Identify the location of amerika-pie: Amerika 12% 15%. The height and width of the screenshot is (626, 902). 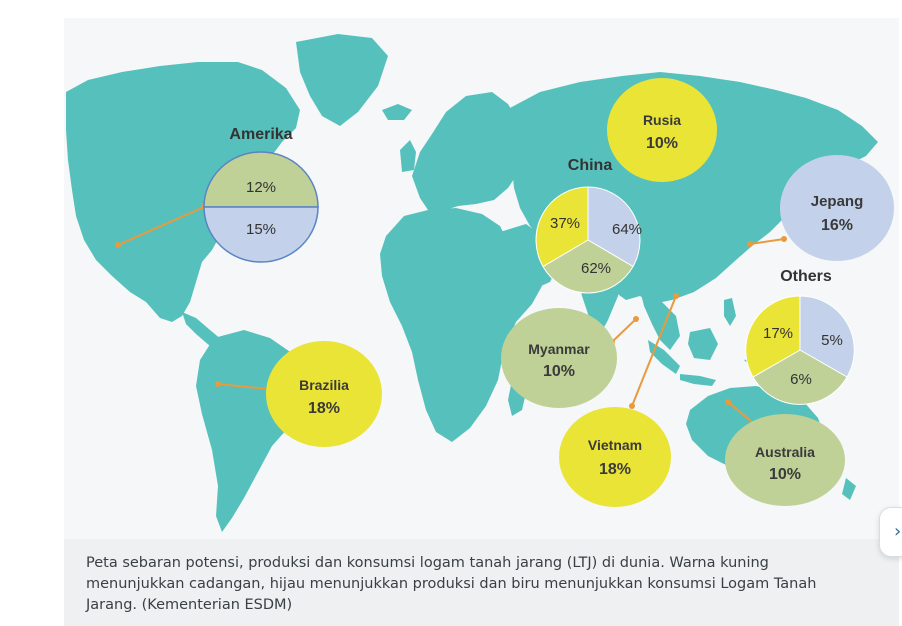
(261, 194).